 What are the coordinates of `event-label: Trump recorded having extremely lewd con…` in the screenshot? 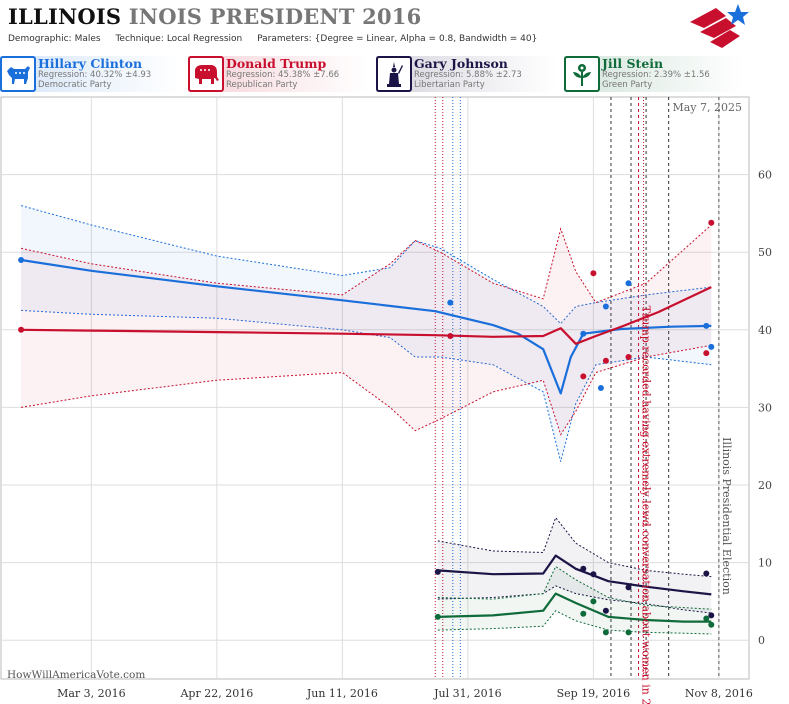 It's located at (646, 505).